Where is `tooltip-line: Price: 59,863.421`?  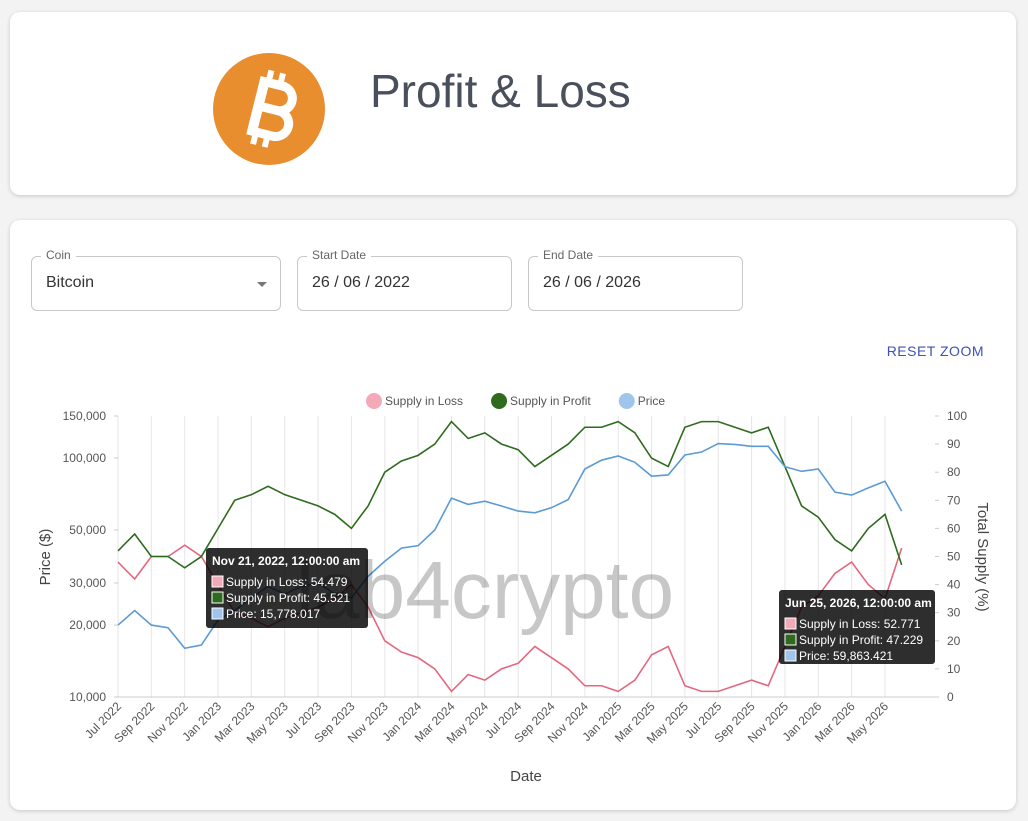 tooltip-line: Price: 59,863.421 is located at coordinates (846, 656).